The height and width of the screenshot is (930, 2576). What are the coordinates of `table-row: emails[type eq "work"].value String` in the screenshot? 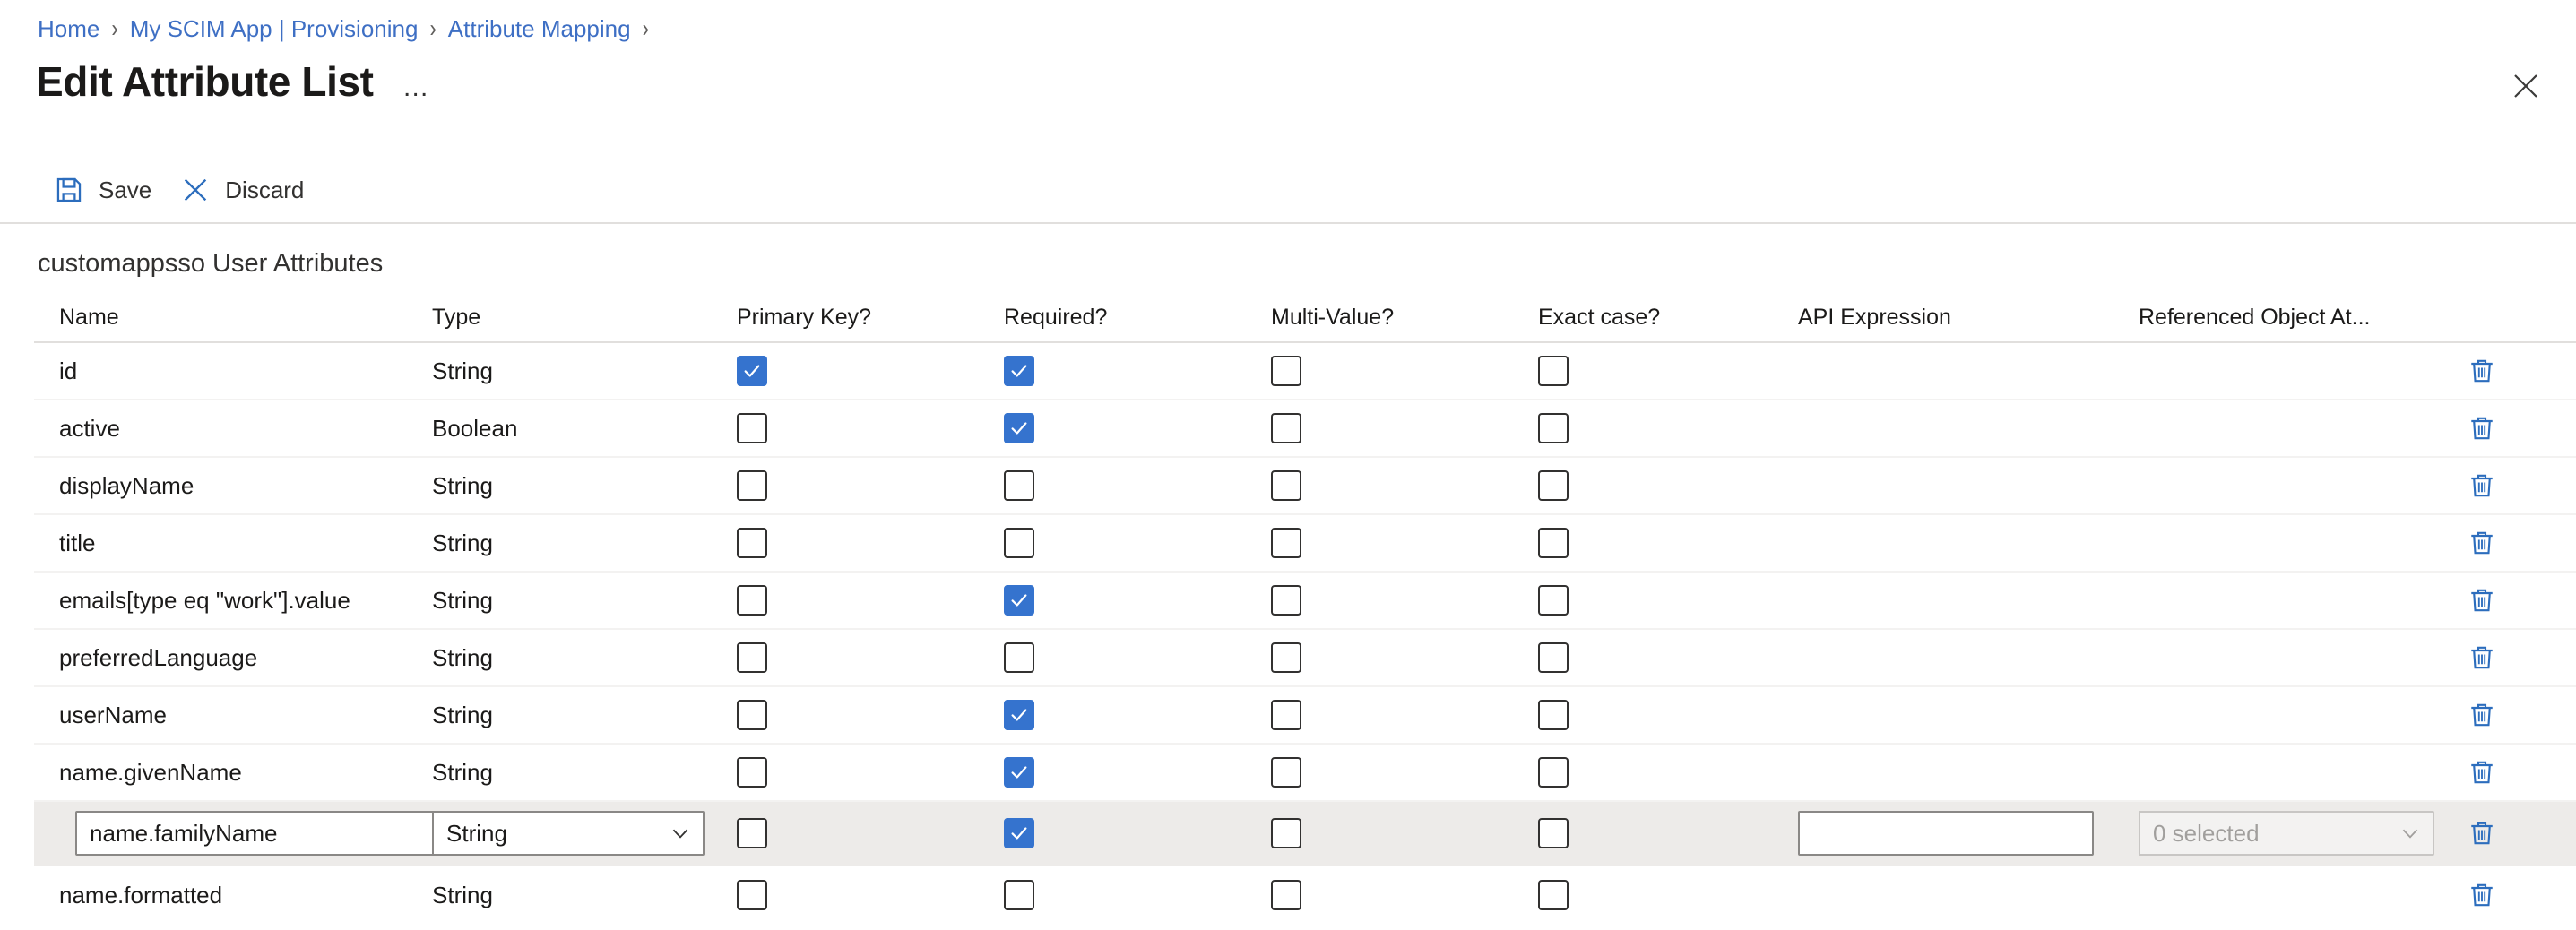 It's located at (1305, 601).